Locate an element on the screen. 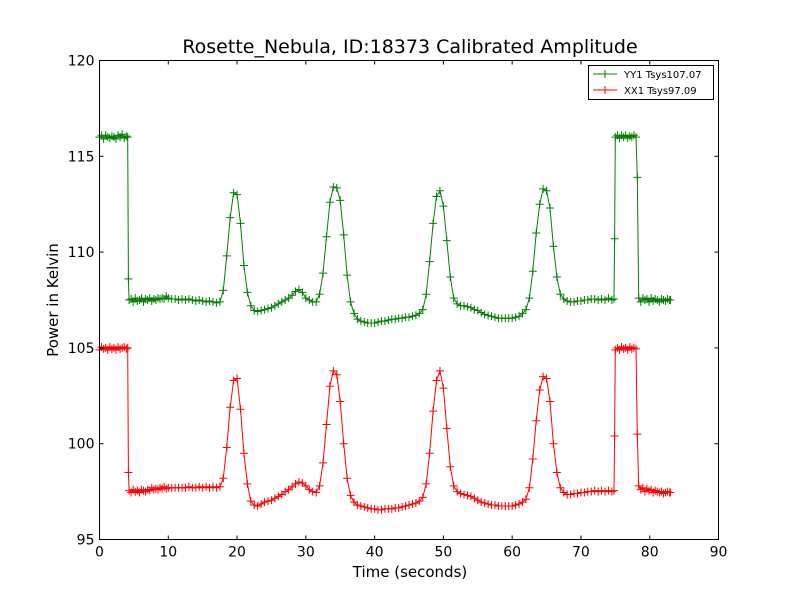 Image resolution: width=800 pixels, height=600 pixels. x-tick-label-9: 90 is located at coordinates (719, 553).